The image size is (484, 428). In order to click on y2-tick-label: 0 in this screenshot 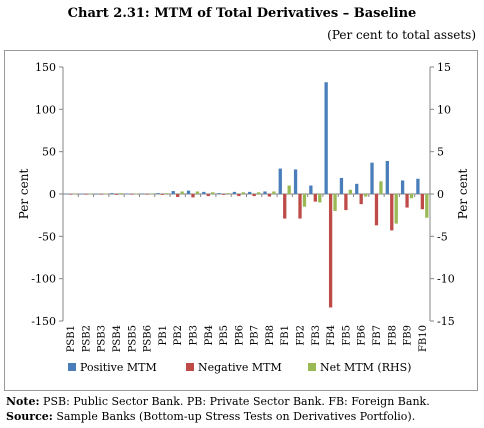, I will do `click(440, 194)`.